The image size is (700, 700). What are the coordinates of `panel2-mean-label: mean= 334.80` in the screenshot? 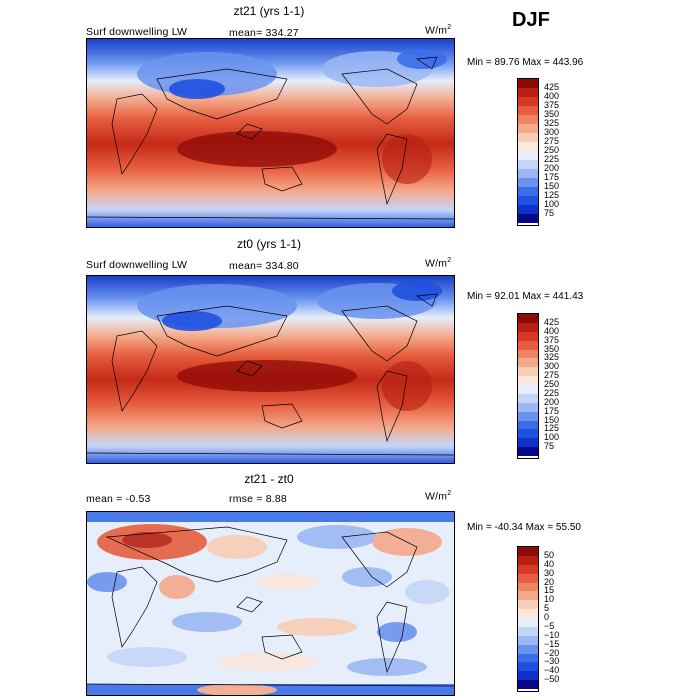 It's located at (264, 266).